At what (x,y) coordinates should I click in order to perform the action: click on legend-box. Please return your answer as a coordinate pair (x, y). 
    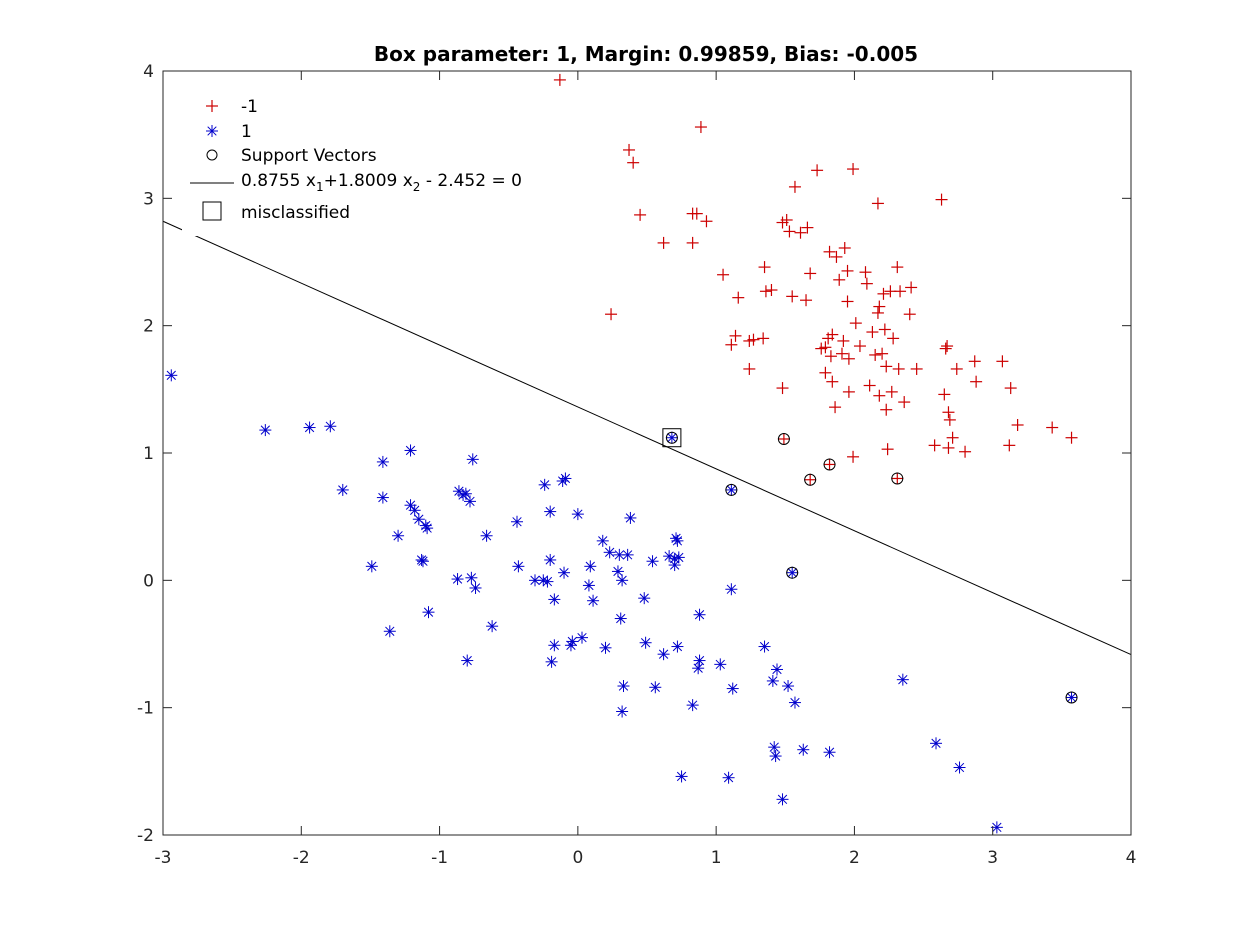
    Looking at the image, I should click on (280, 162).